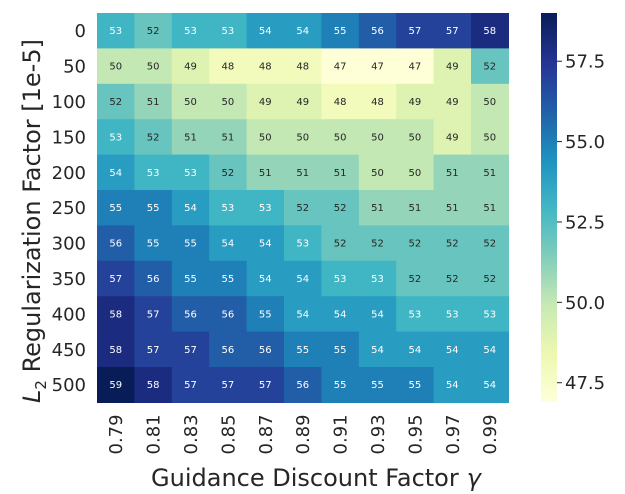  Describe the element at coordinates (317, 478) in the screenshot. I see `x-axis-title: Guidance Discount Factor γ` at that location.